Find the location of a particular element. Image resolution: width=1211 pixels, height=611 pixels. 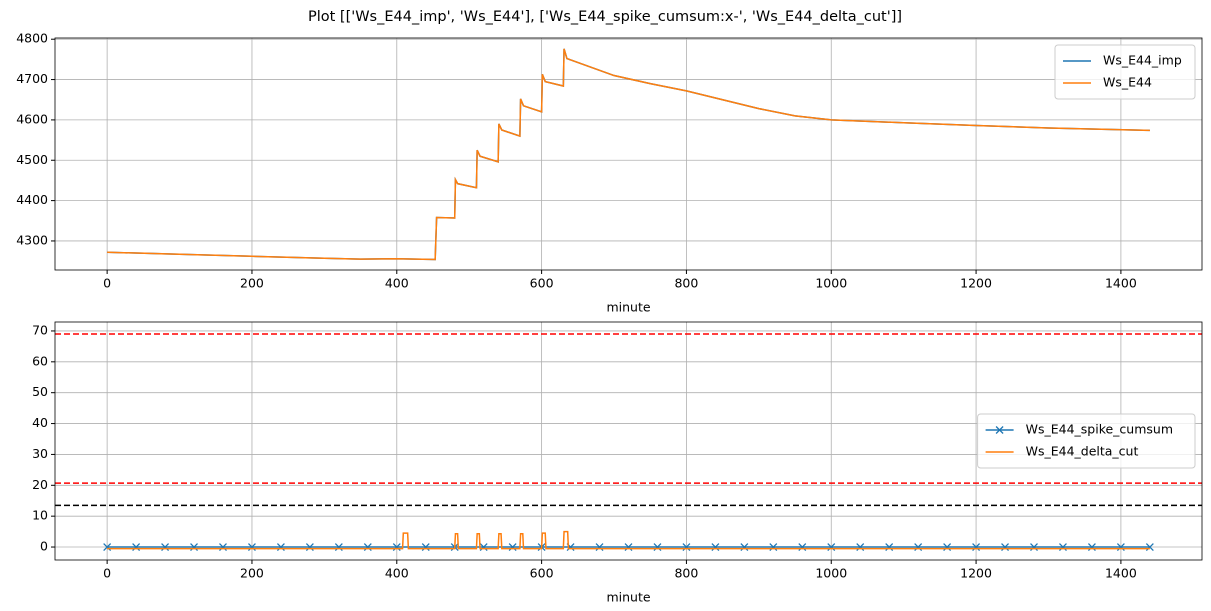

series-line is located at coordinates (628, 540).